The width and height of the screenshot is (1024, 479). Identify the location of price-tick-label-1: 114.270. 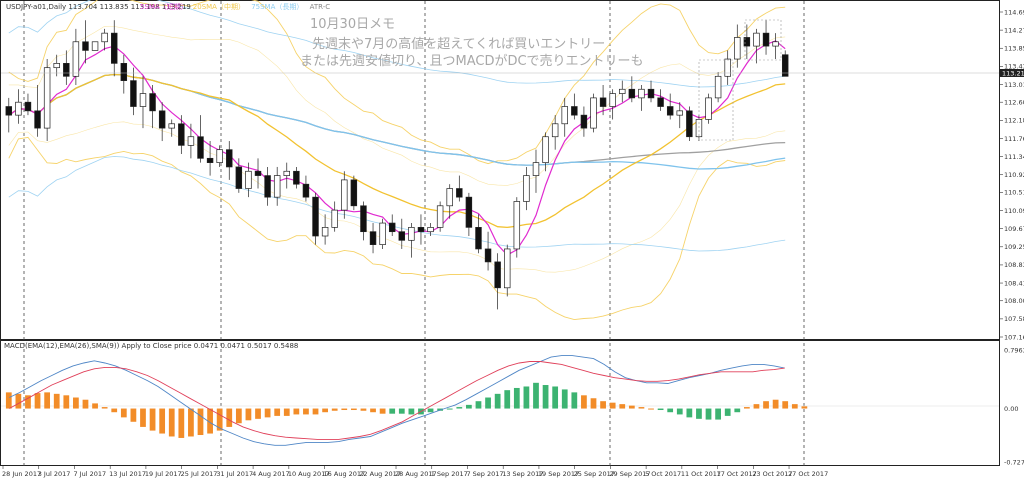
(1014, 30).